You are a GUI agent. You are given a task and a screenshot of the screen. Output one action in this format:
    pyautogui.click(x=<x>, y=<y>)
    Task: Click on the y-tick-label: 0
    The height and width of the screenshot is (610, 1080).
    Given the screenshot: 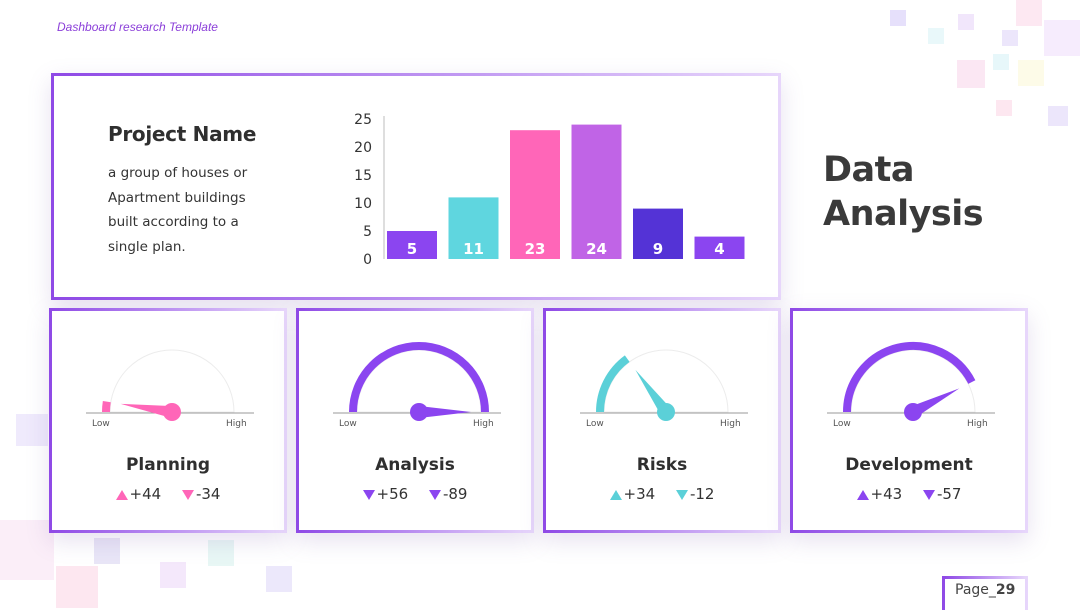 What is the action you would take?
    pyautogui.click(x=367, y=260)
    